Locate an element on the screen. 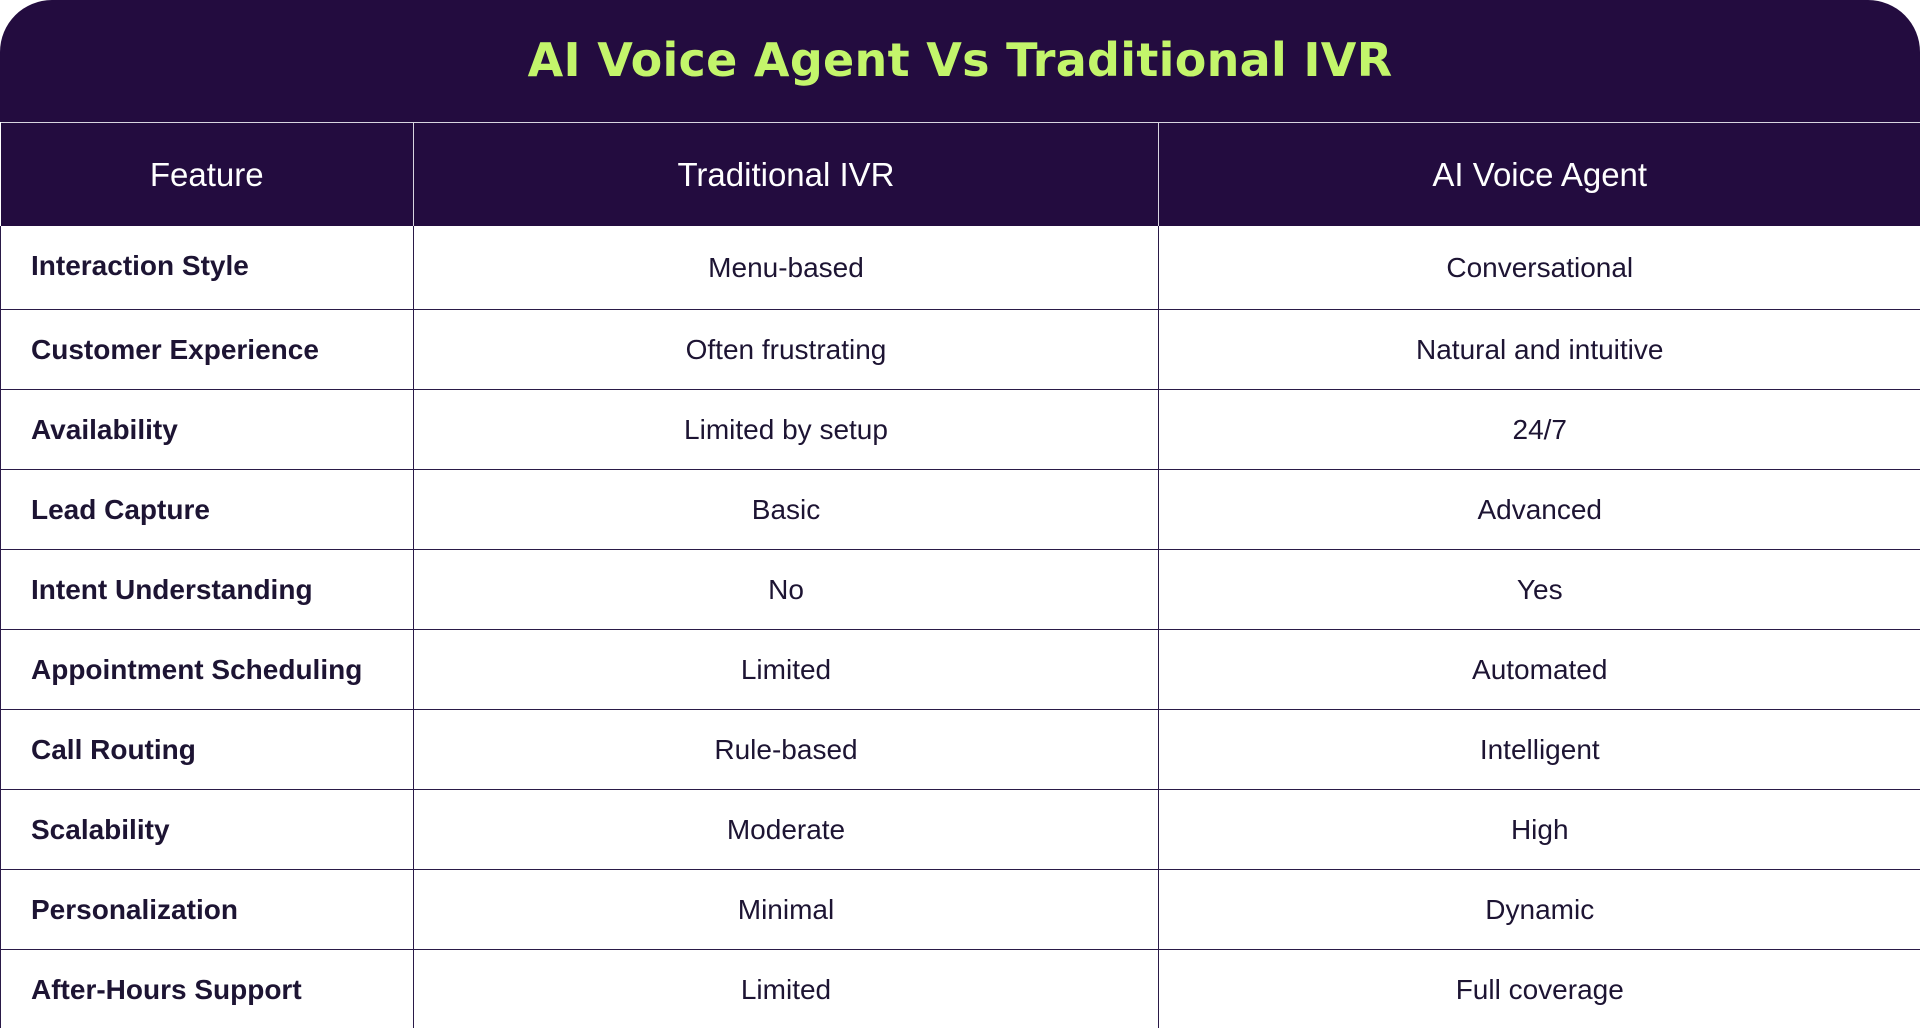  table-row: Appointment Scheduling Limited Automated is located at coordinates (960, 669).